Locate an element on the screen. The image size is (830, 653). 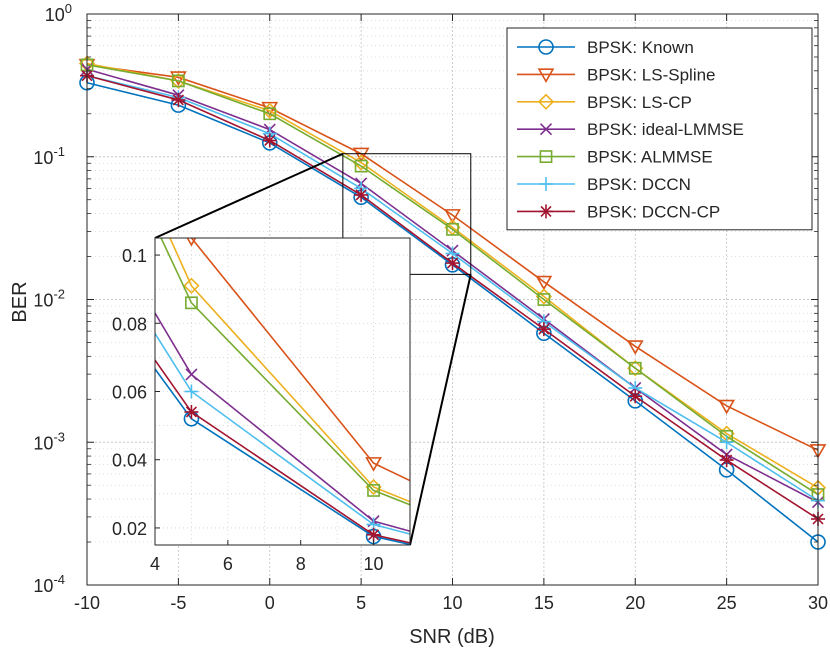
inset-x-tick-label: 8 is located at coordinates (301, 564).